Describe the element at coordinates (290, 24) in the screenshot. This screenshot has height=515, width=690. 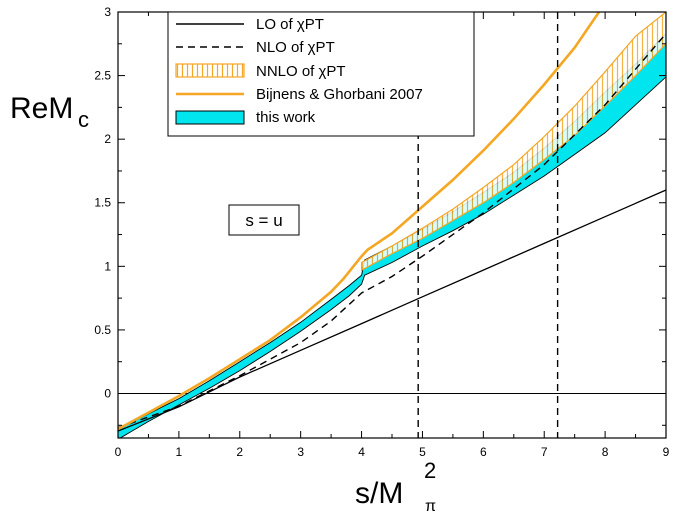
I see `legend-label-lo: LO of χPT` at that location.